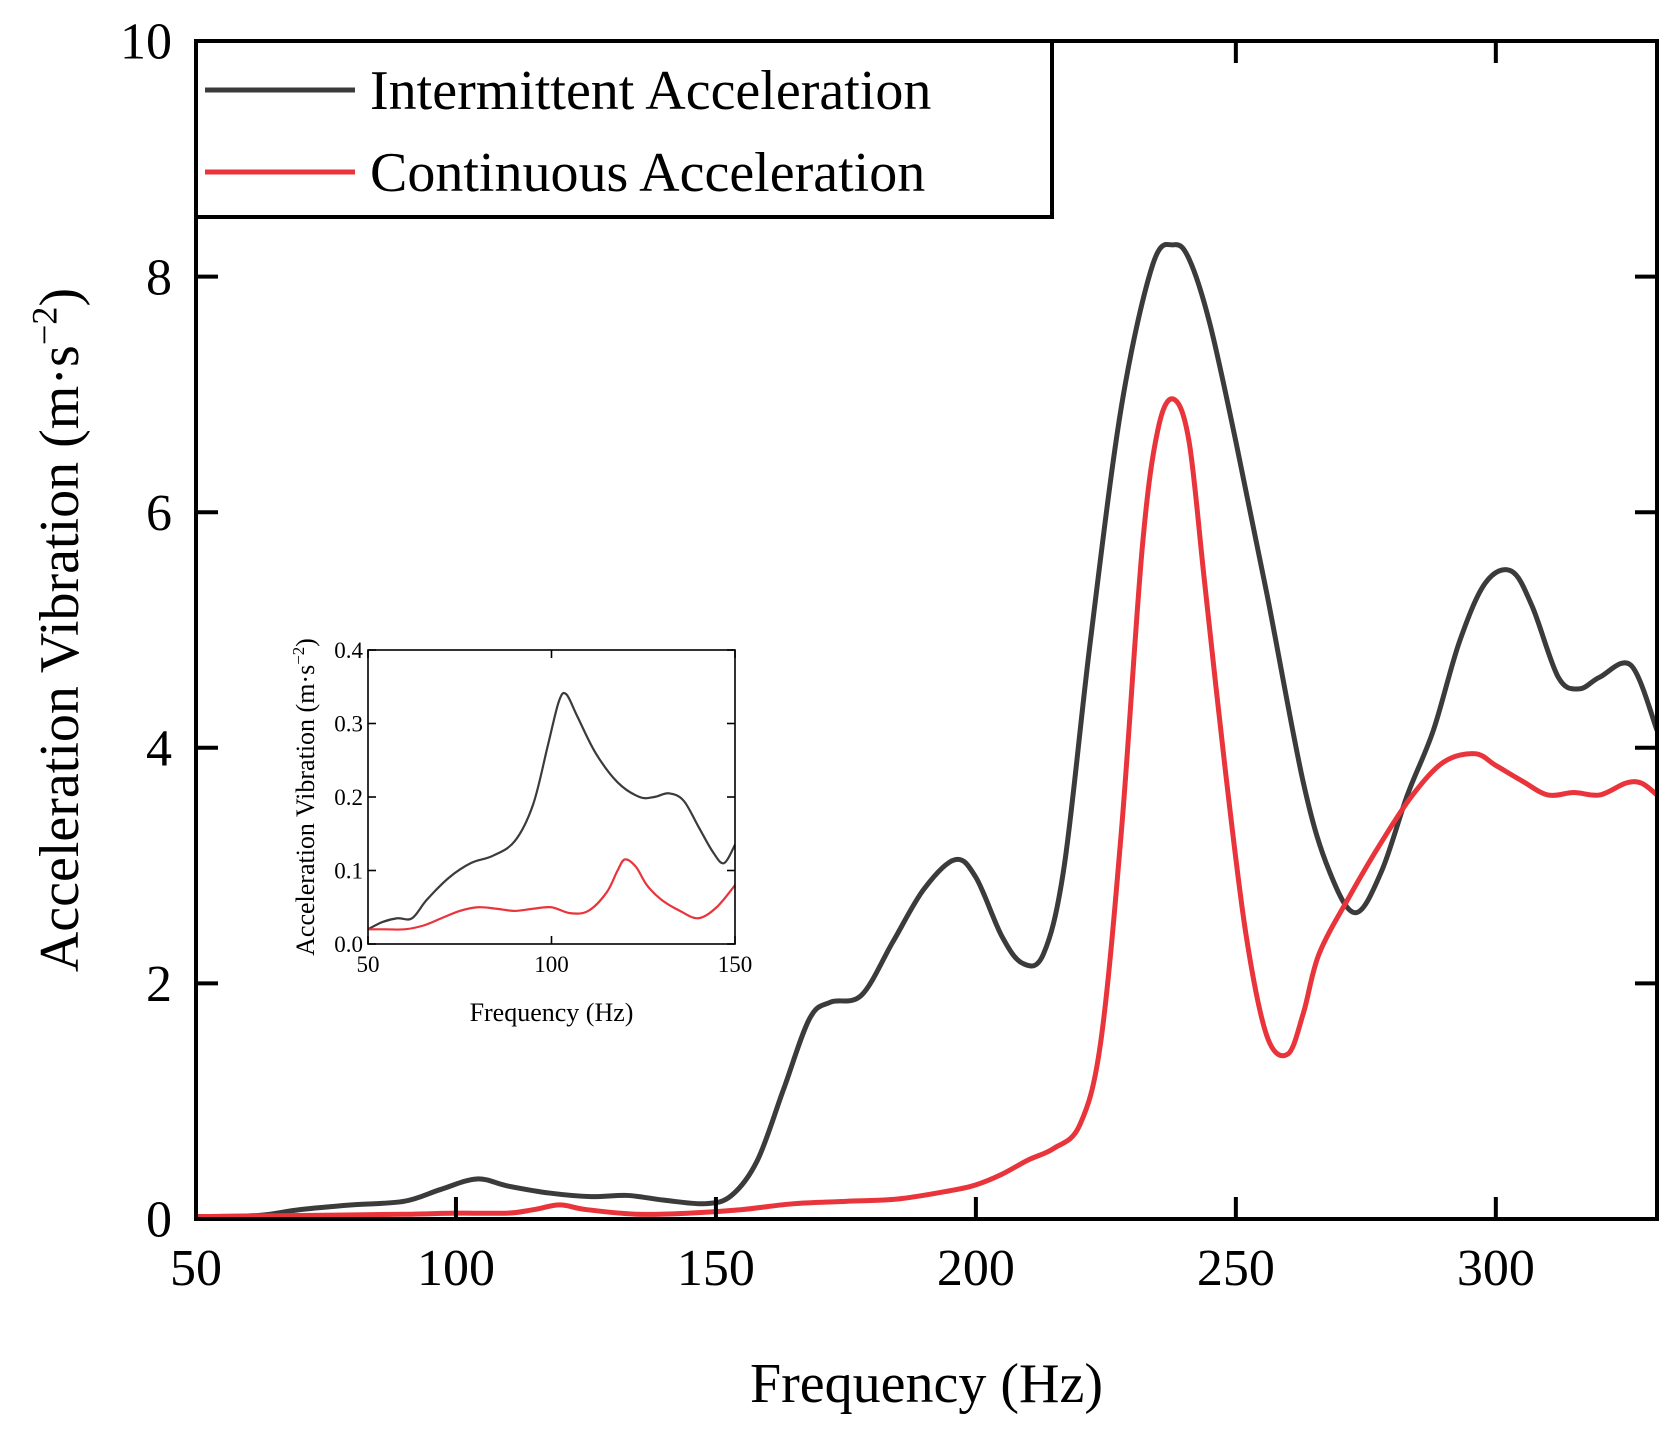 This screenshot has width=1671, height=1435. Describe the element at coordinates (348, 797) in the screenshot. I see `inset-y-tick-label: 0.2` at that location.